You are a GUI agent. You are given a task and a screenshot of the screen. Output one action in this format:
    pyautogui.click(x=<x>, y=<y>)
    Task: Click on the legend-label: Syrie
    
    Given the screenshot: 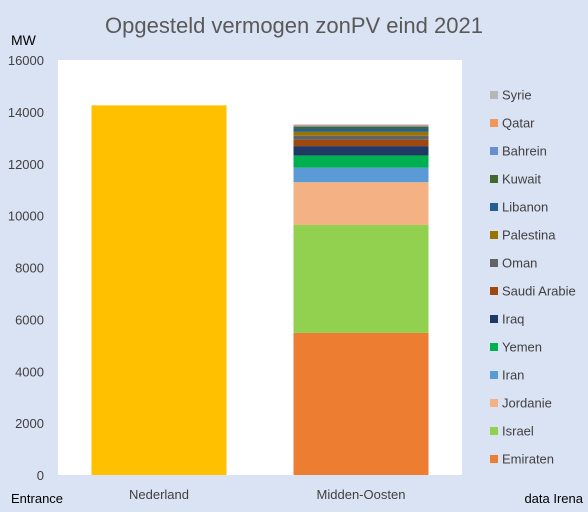 What is the action you would take?
    pyautogui.click(x=517, y=95)
    